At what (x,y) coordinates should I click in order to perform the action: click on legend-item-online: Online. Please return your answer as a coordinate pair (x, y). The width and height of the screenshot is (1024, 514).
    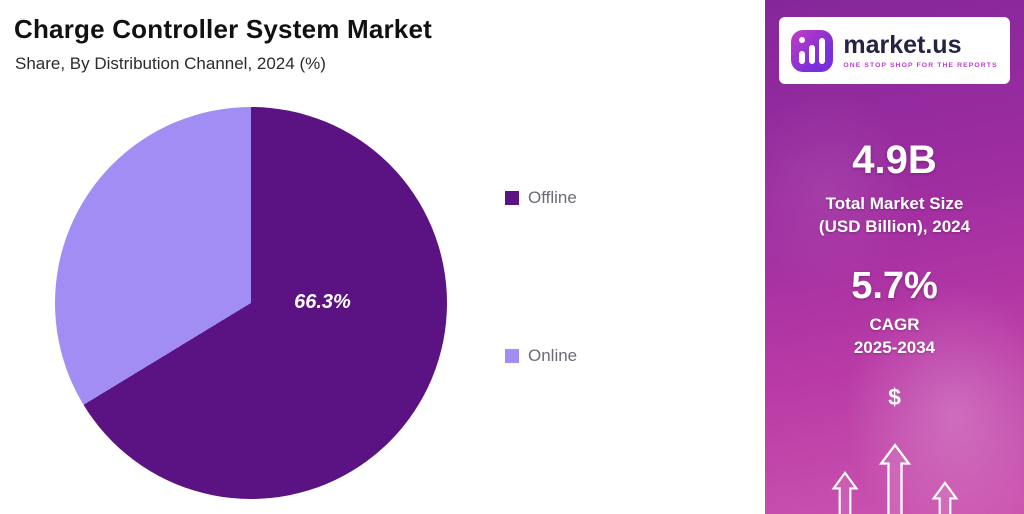
    Looking at the image, I should click on (541, 356).